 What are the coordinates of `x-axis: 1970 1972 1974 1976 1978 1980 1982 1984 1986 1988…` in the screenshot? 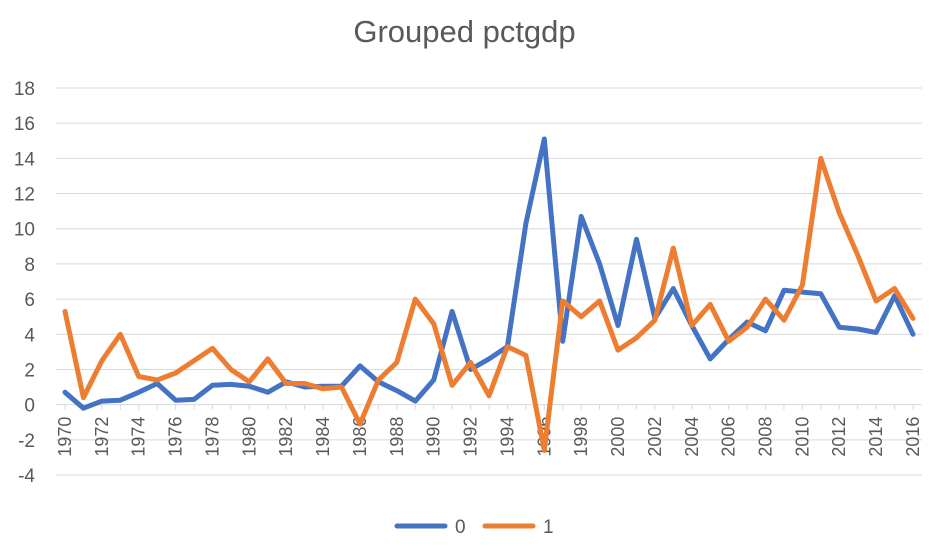 It's located at (489, 430).